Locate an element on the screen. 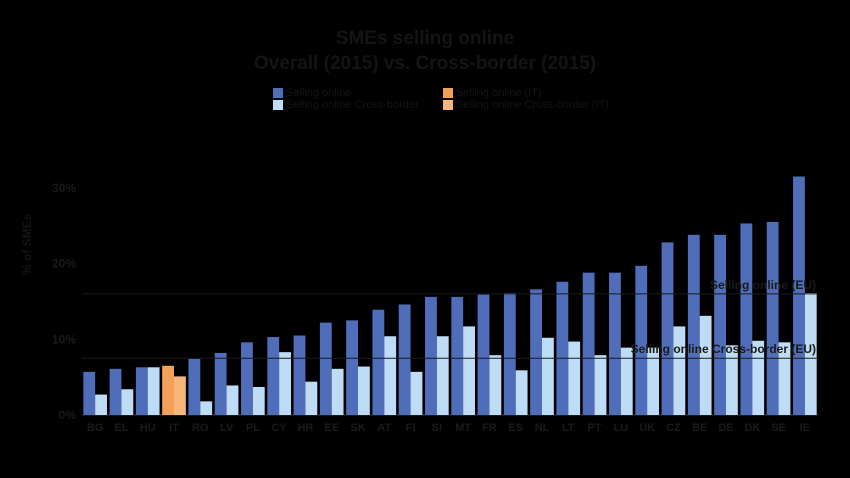 Image resolution: width=850 pixels, height=478 pixels. bar-selling-online-sk is located at coordinates (352, 367).